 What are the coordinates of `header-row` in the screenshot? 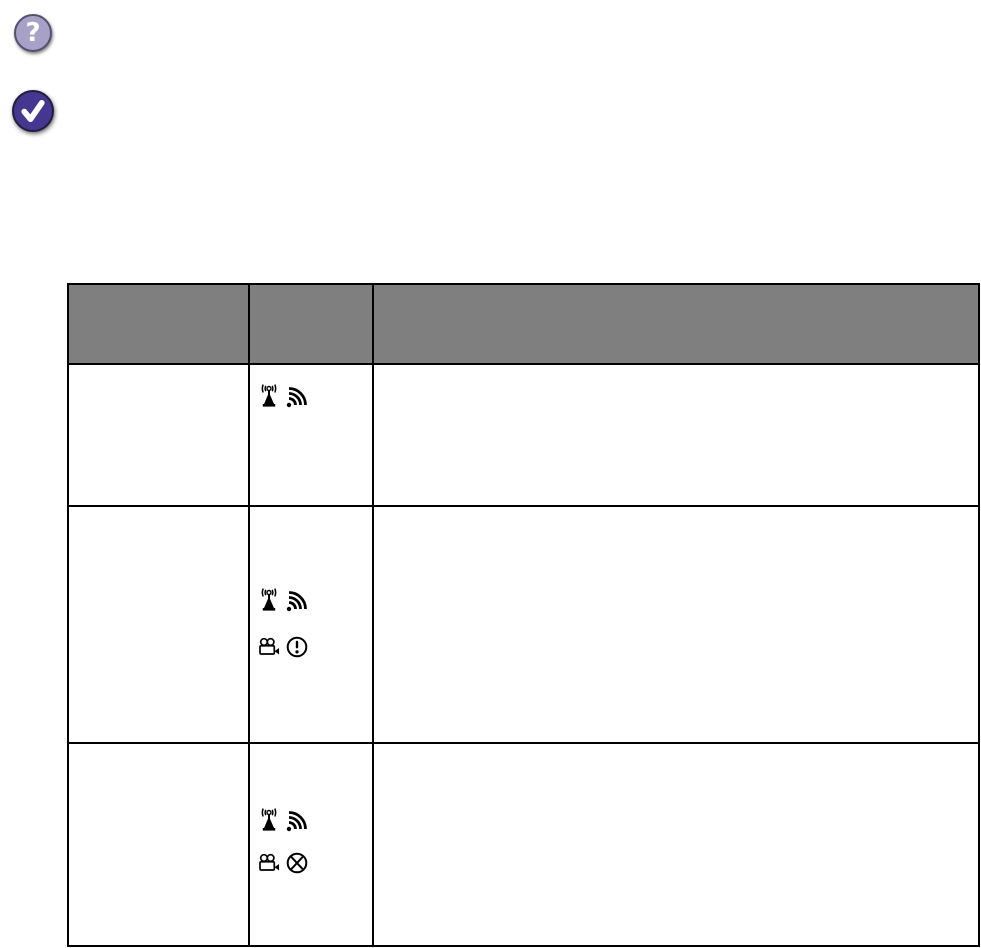 It's located at (523, 324).